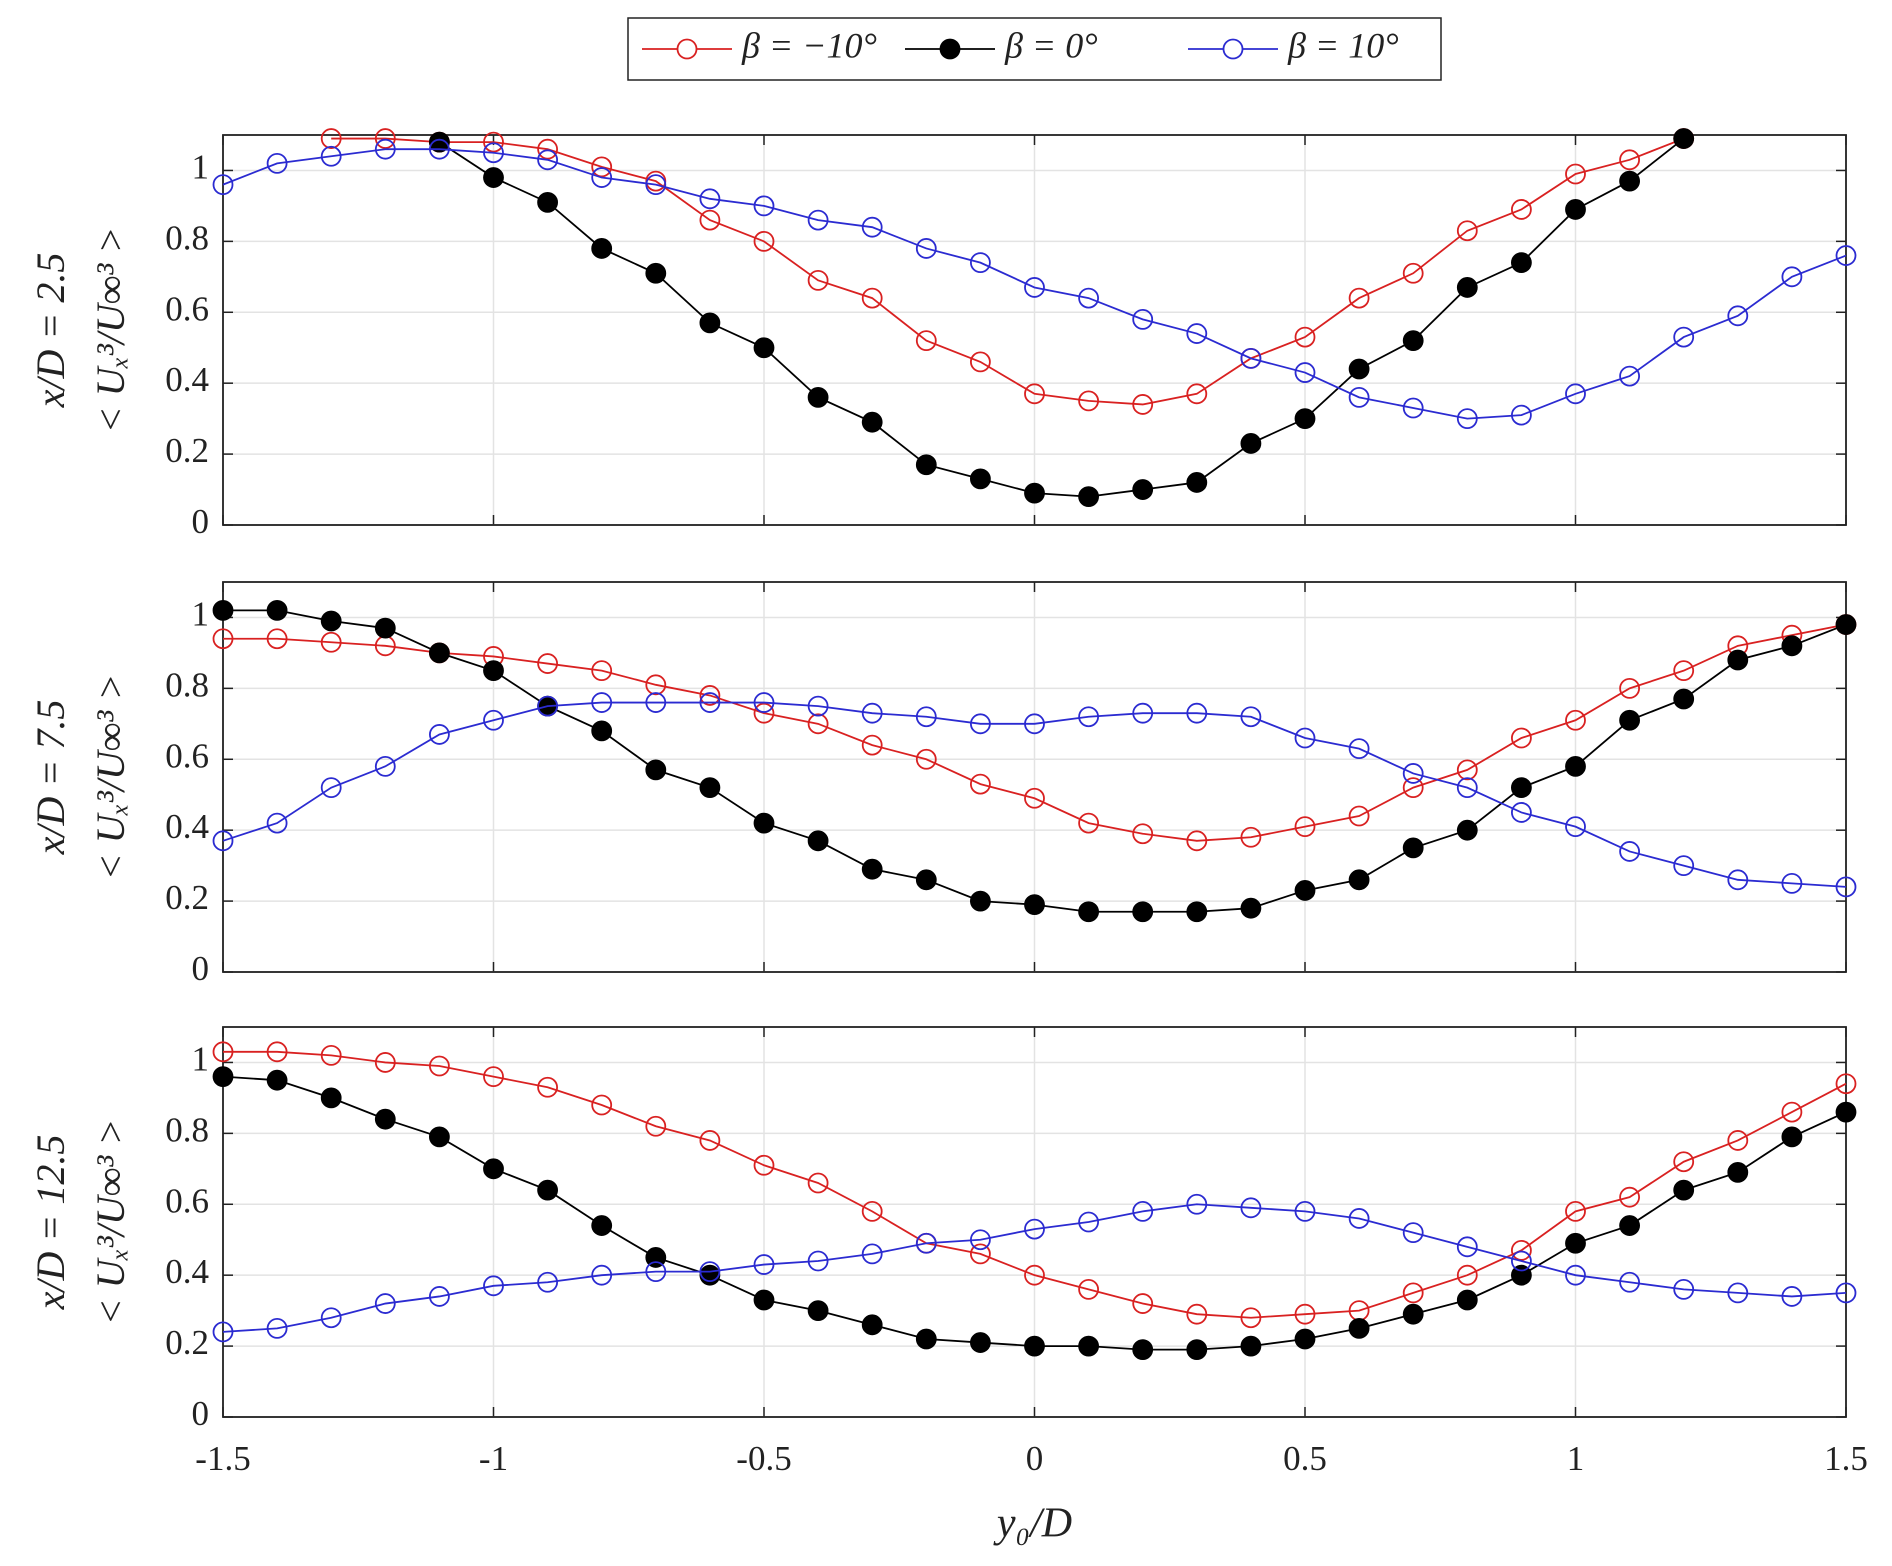 The width and height of the screenshot is (1892, 1566). What do you see at coordinates (1343, 45) in the screenshot?
I see `legend-label: β = 10°` at bounding box center [1343, 45].